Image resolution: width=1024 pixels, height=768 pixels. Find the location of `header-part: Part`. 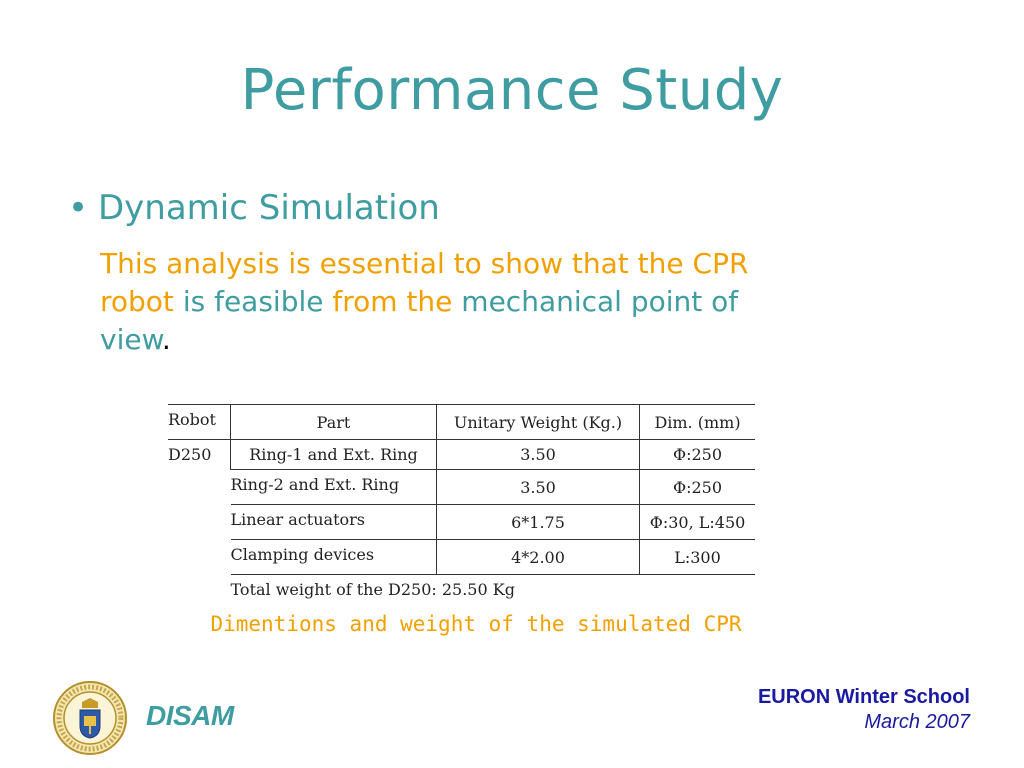

header-part: Part is located at coordinates (333, 422).